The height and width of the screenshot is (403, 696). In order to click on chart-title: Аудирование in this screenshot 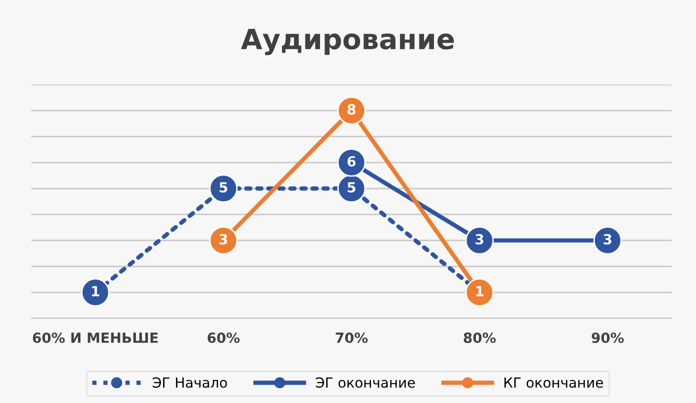, I will do `click(347, 42)`.